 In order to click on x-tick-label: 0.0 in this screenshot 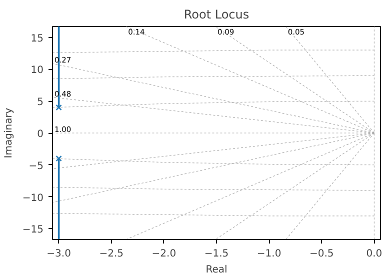, I will do `click(374, 254)`.